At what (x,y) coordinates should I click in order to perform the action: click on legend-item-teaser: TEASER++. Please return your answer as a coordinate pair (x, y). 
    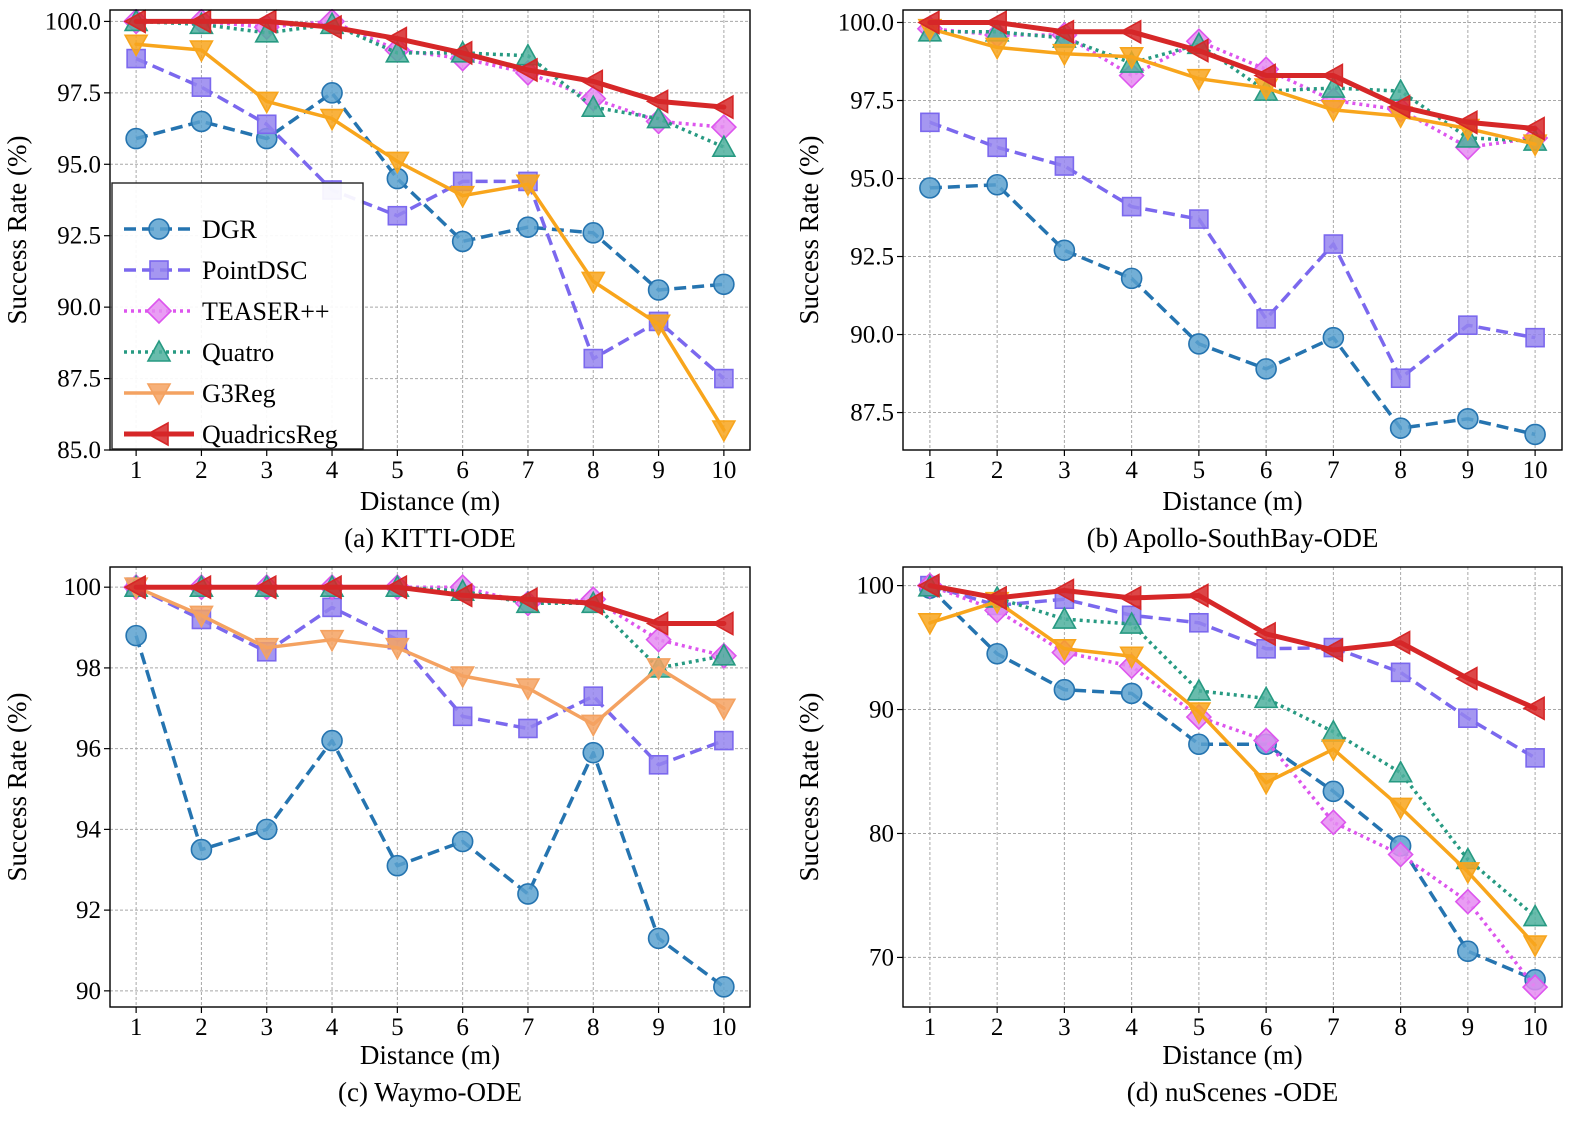
    Looking at the image, I should click on (227, 311).